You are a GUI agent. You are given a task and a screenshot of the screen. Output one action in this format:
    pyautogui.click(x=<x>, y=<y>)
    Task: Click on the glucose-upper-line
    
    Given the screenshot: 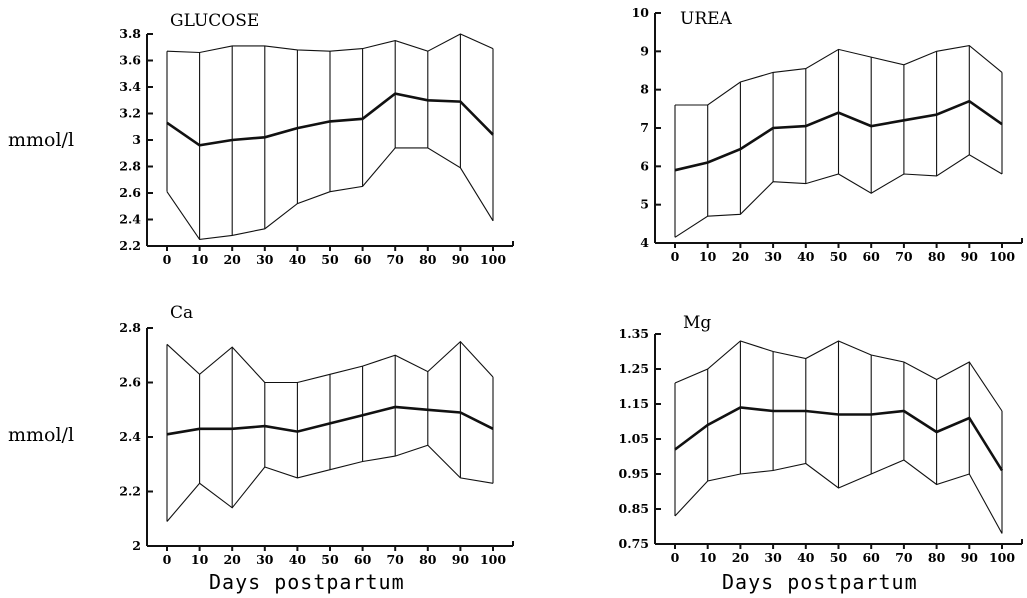 What is the action you would take?
    pyautogui.click(x=330, y=43)
    